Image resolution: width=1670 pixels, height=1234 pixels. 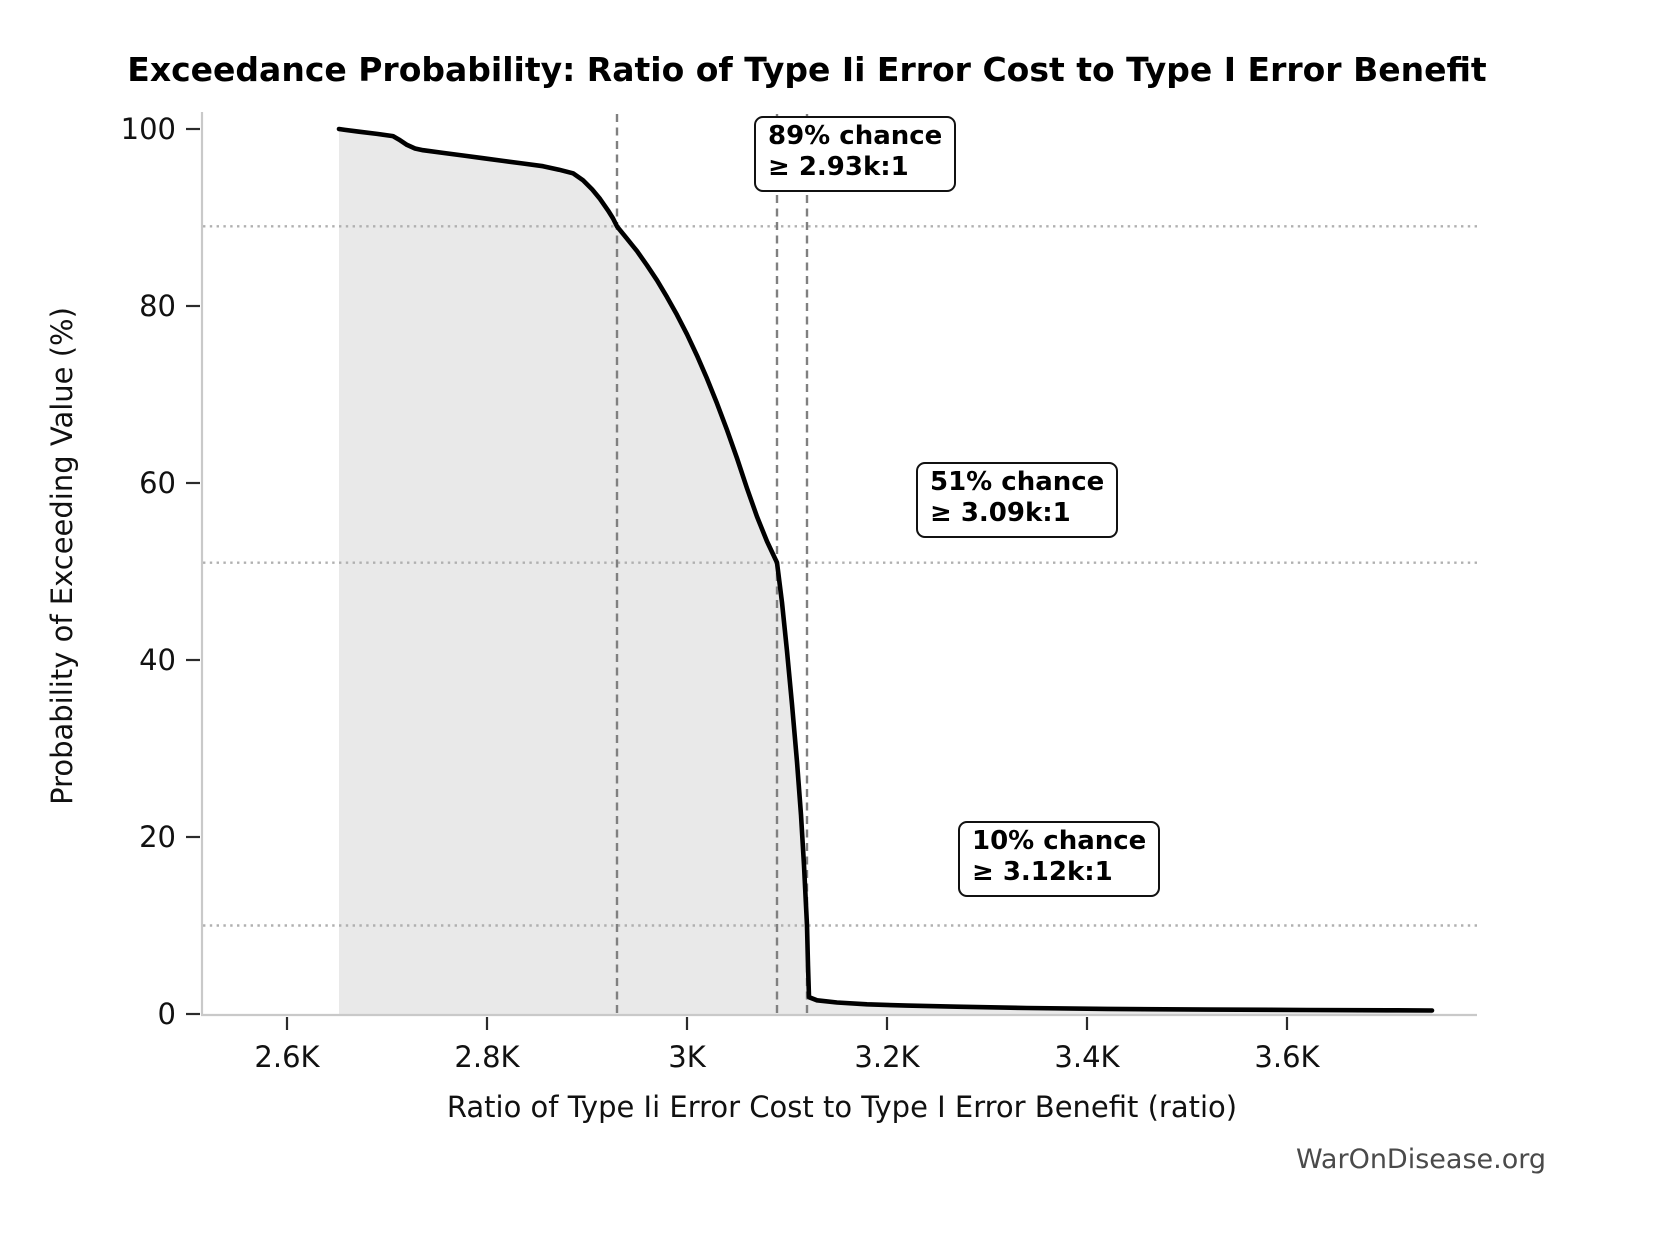 What do you see at coordinates (1059, 841) in the screenshot?
I see `annotation-10pct-line1: 10% chance` at bounding box center [1059, 841].